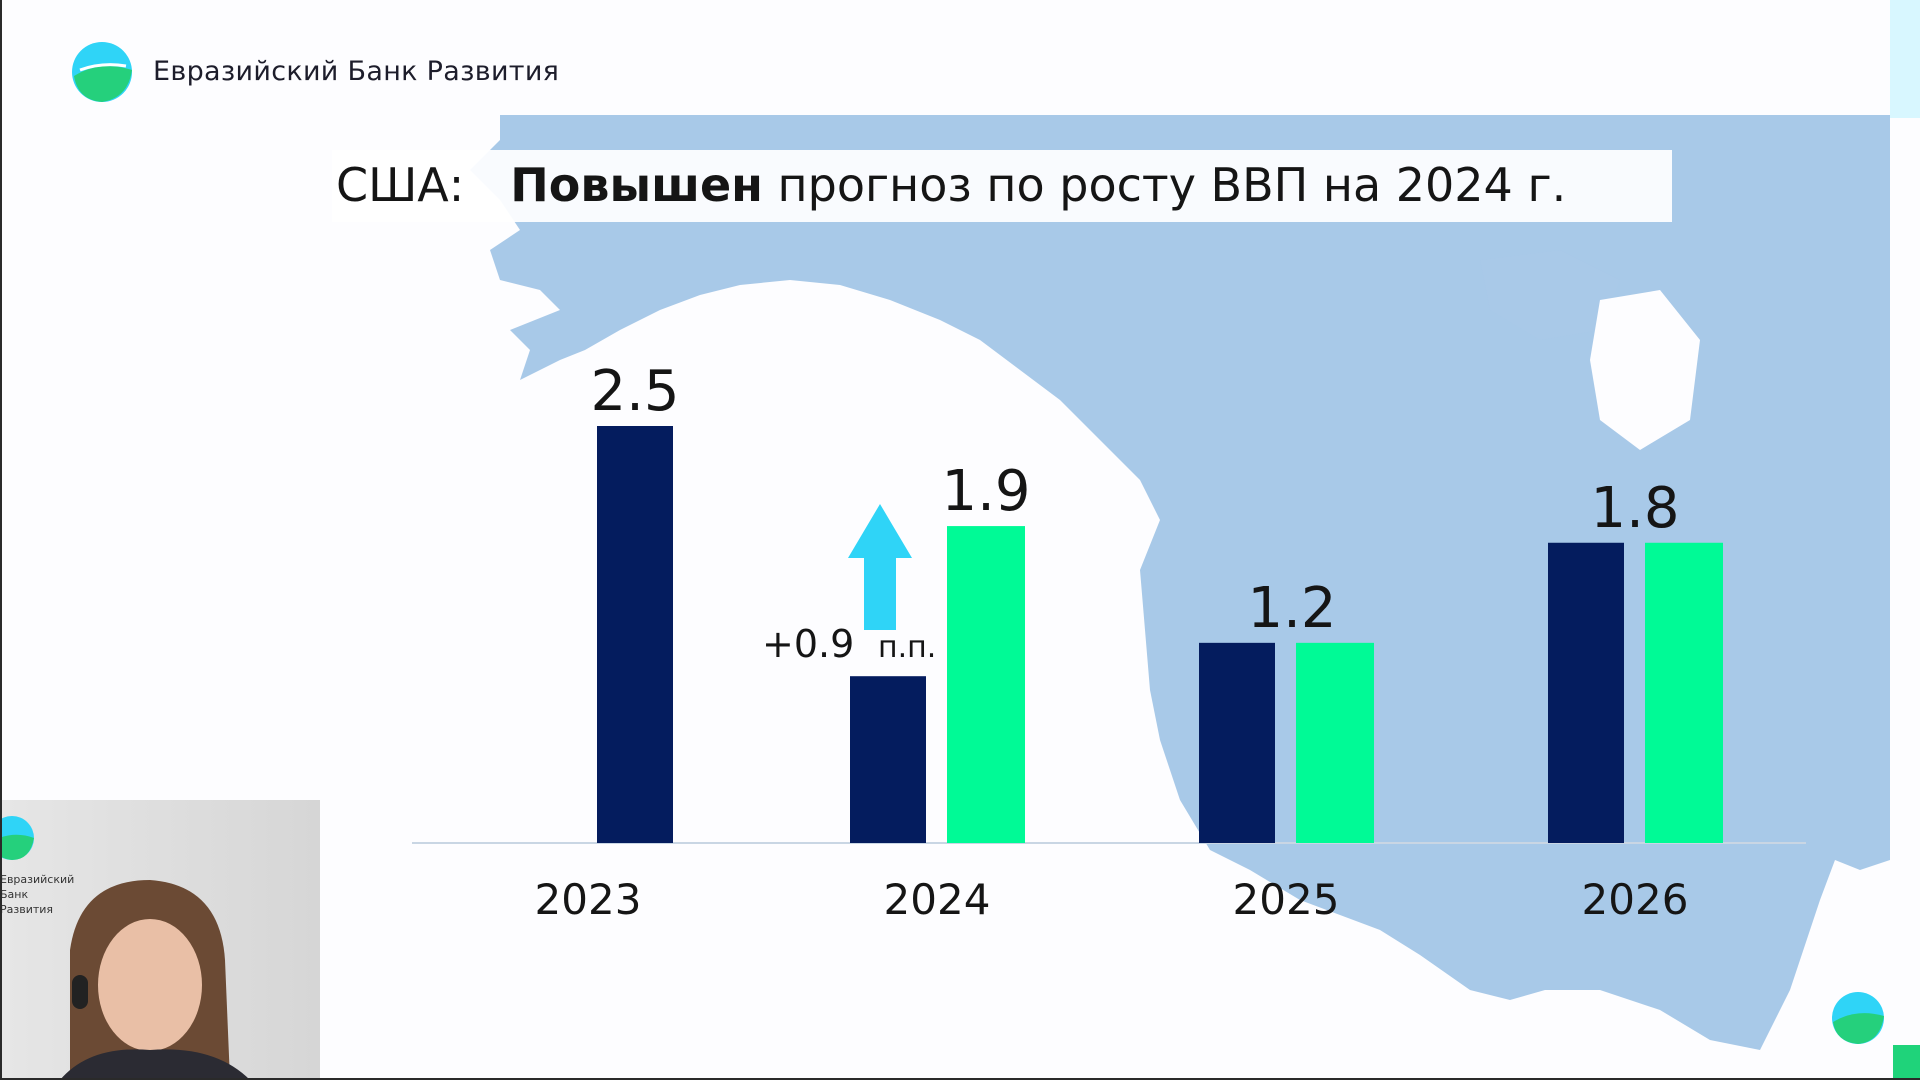 The width and height of the screenshot is (1920, 1080). What do you see at coordinates (37, 894) in the screenshot?
I see `video-logo-text: Евразийский Банк Развития` at bounding box center [37, 894].